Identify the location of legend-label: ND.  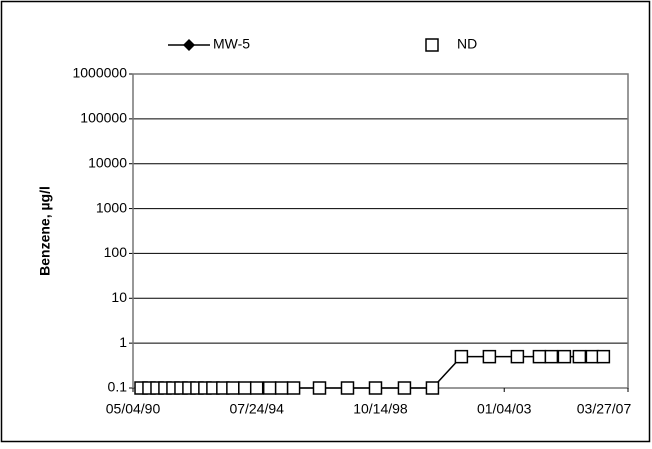
(467, 44).